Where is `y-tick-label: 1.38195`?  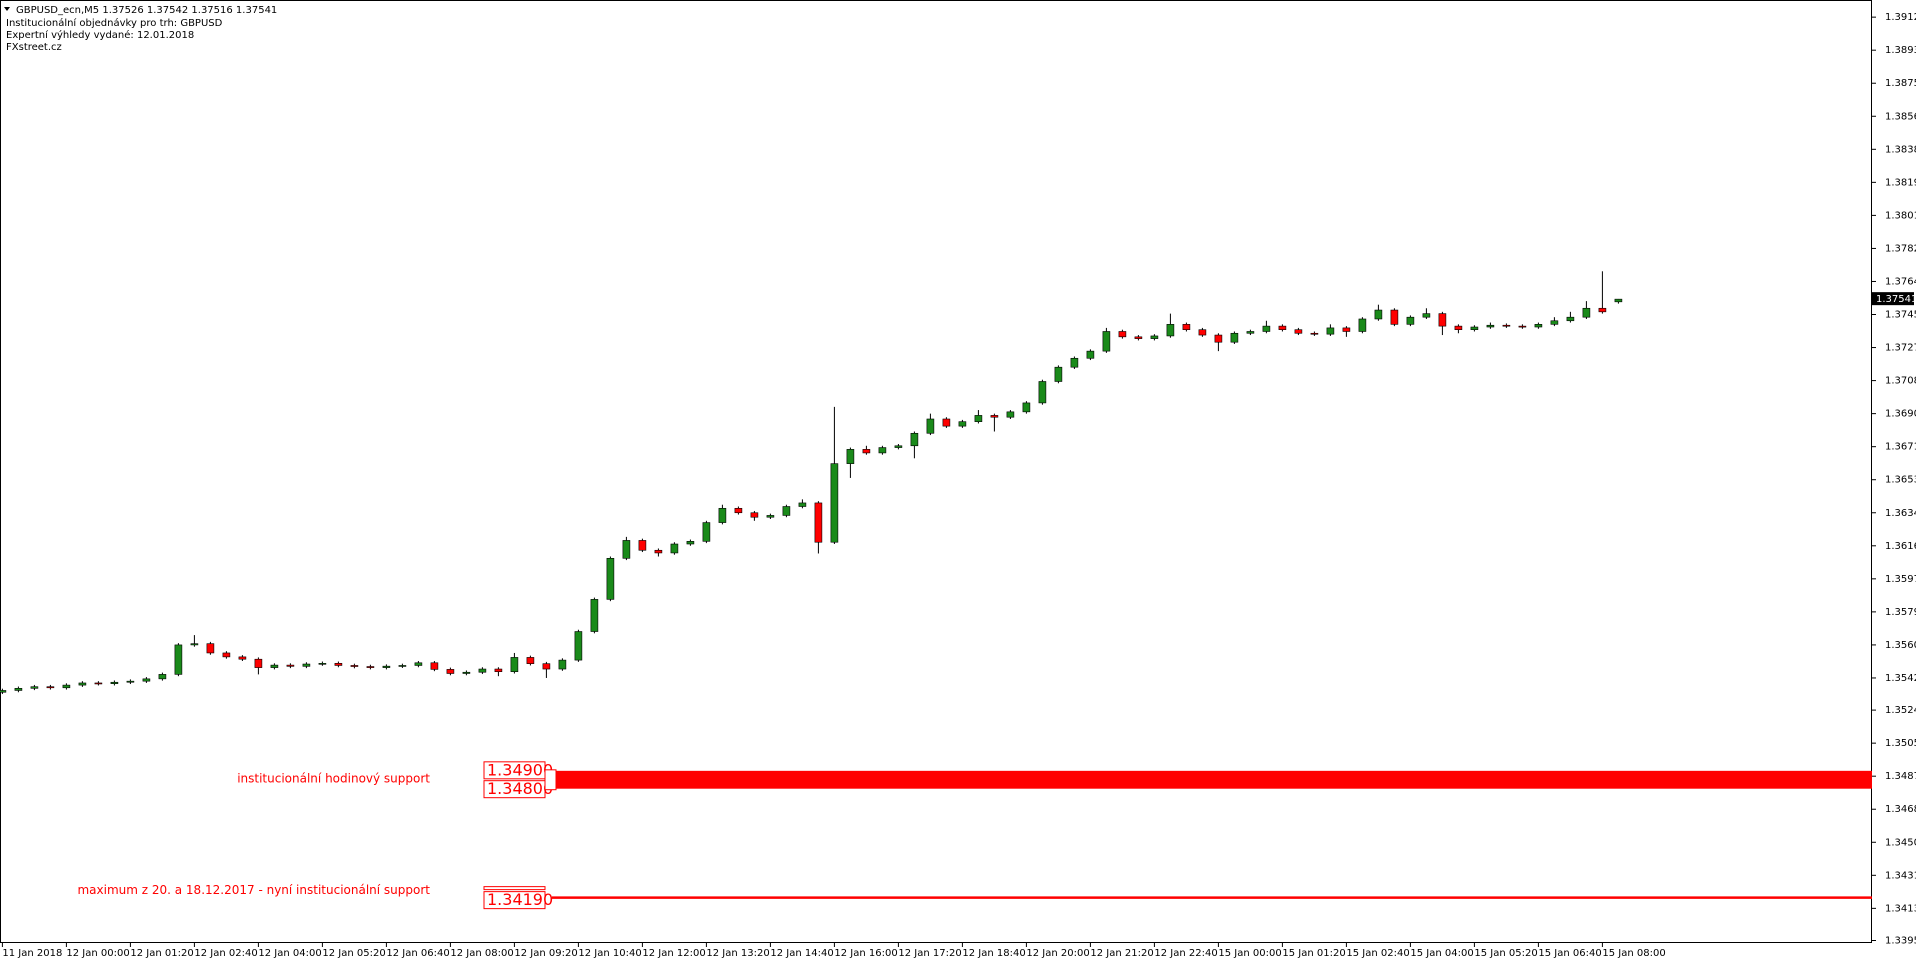 y-tick-label: 1.38195 is located at coordinates (1900, 182).